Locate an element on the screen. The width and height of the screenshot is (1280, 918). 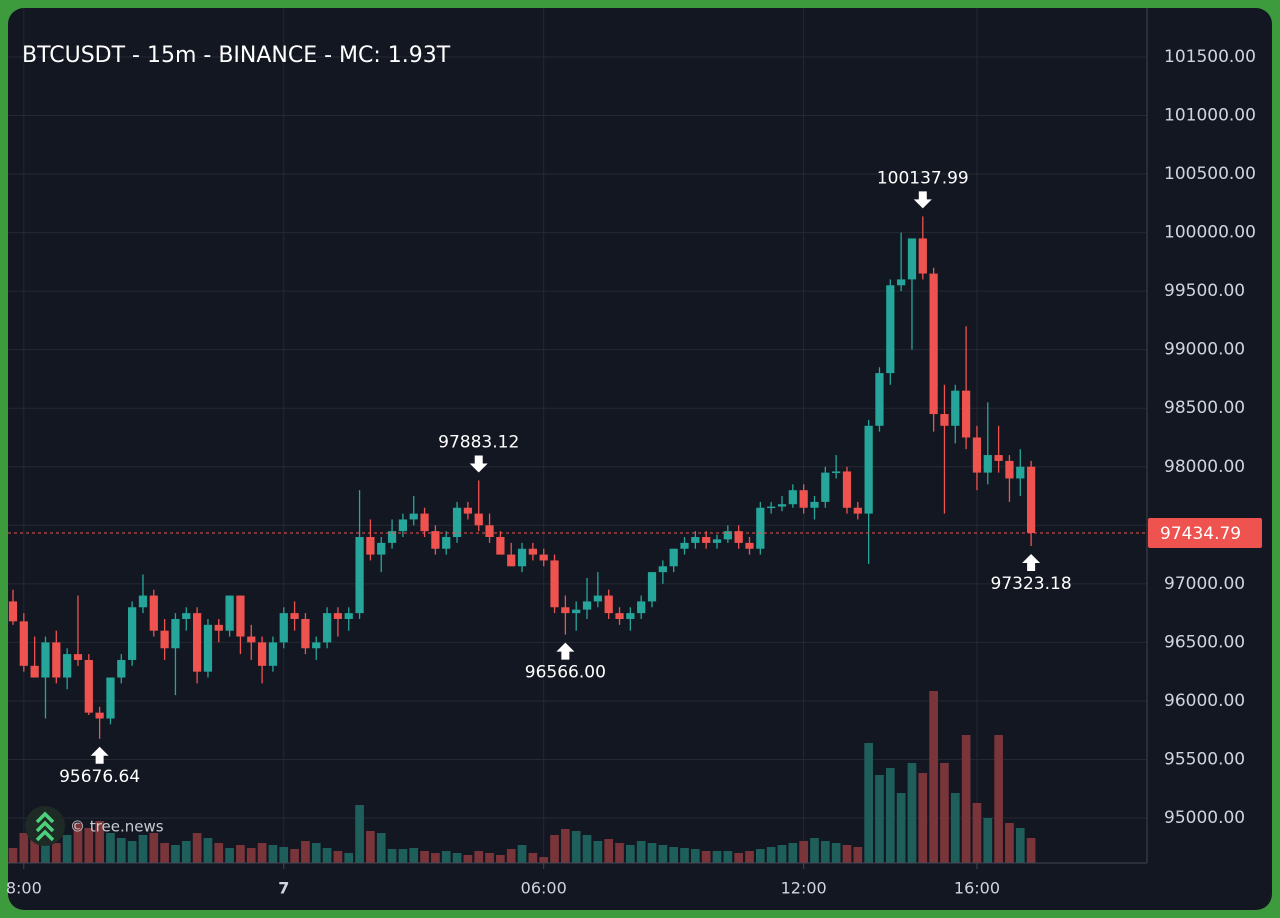
logo-mark is located at coordinates (45, 826).